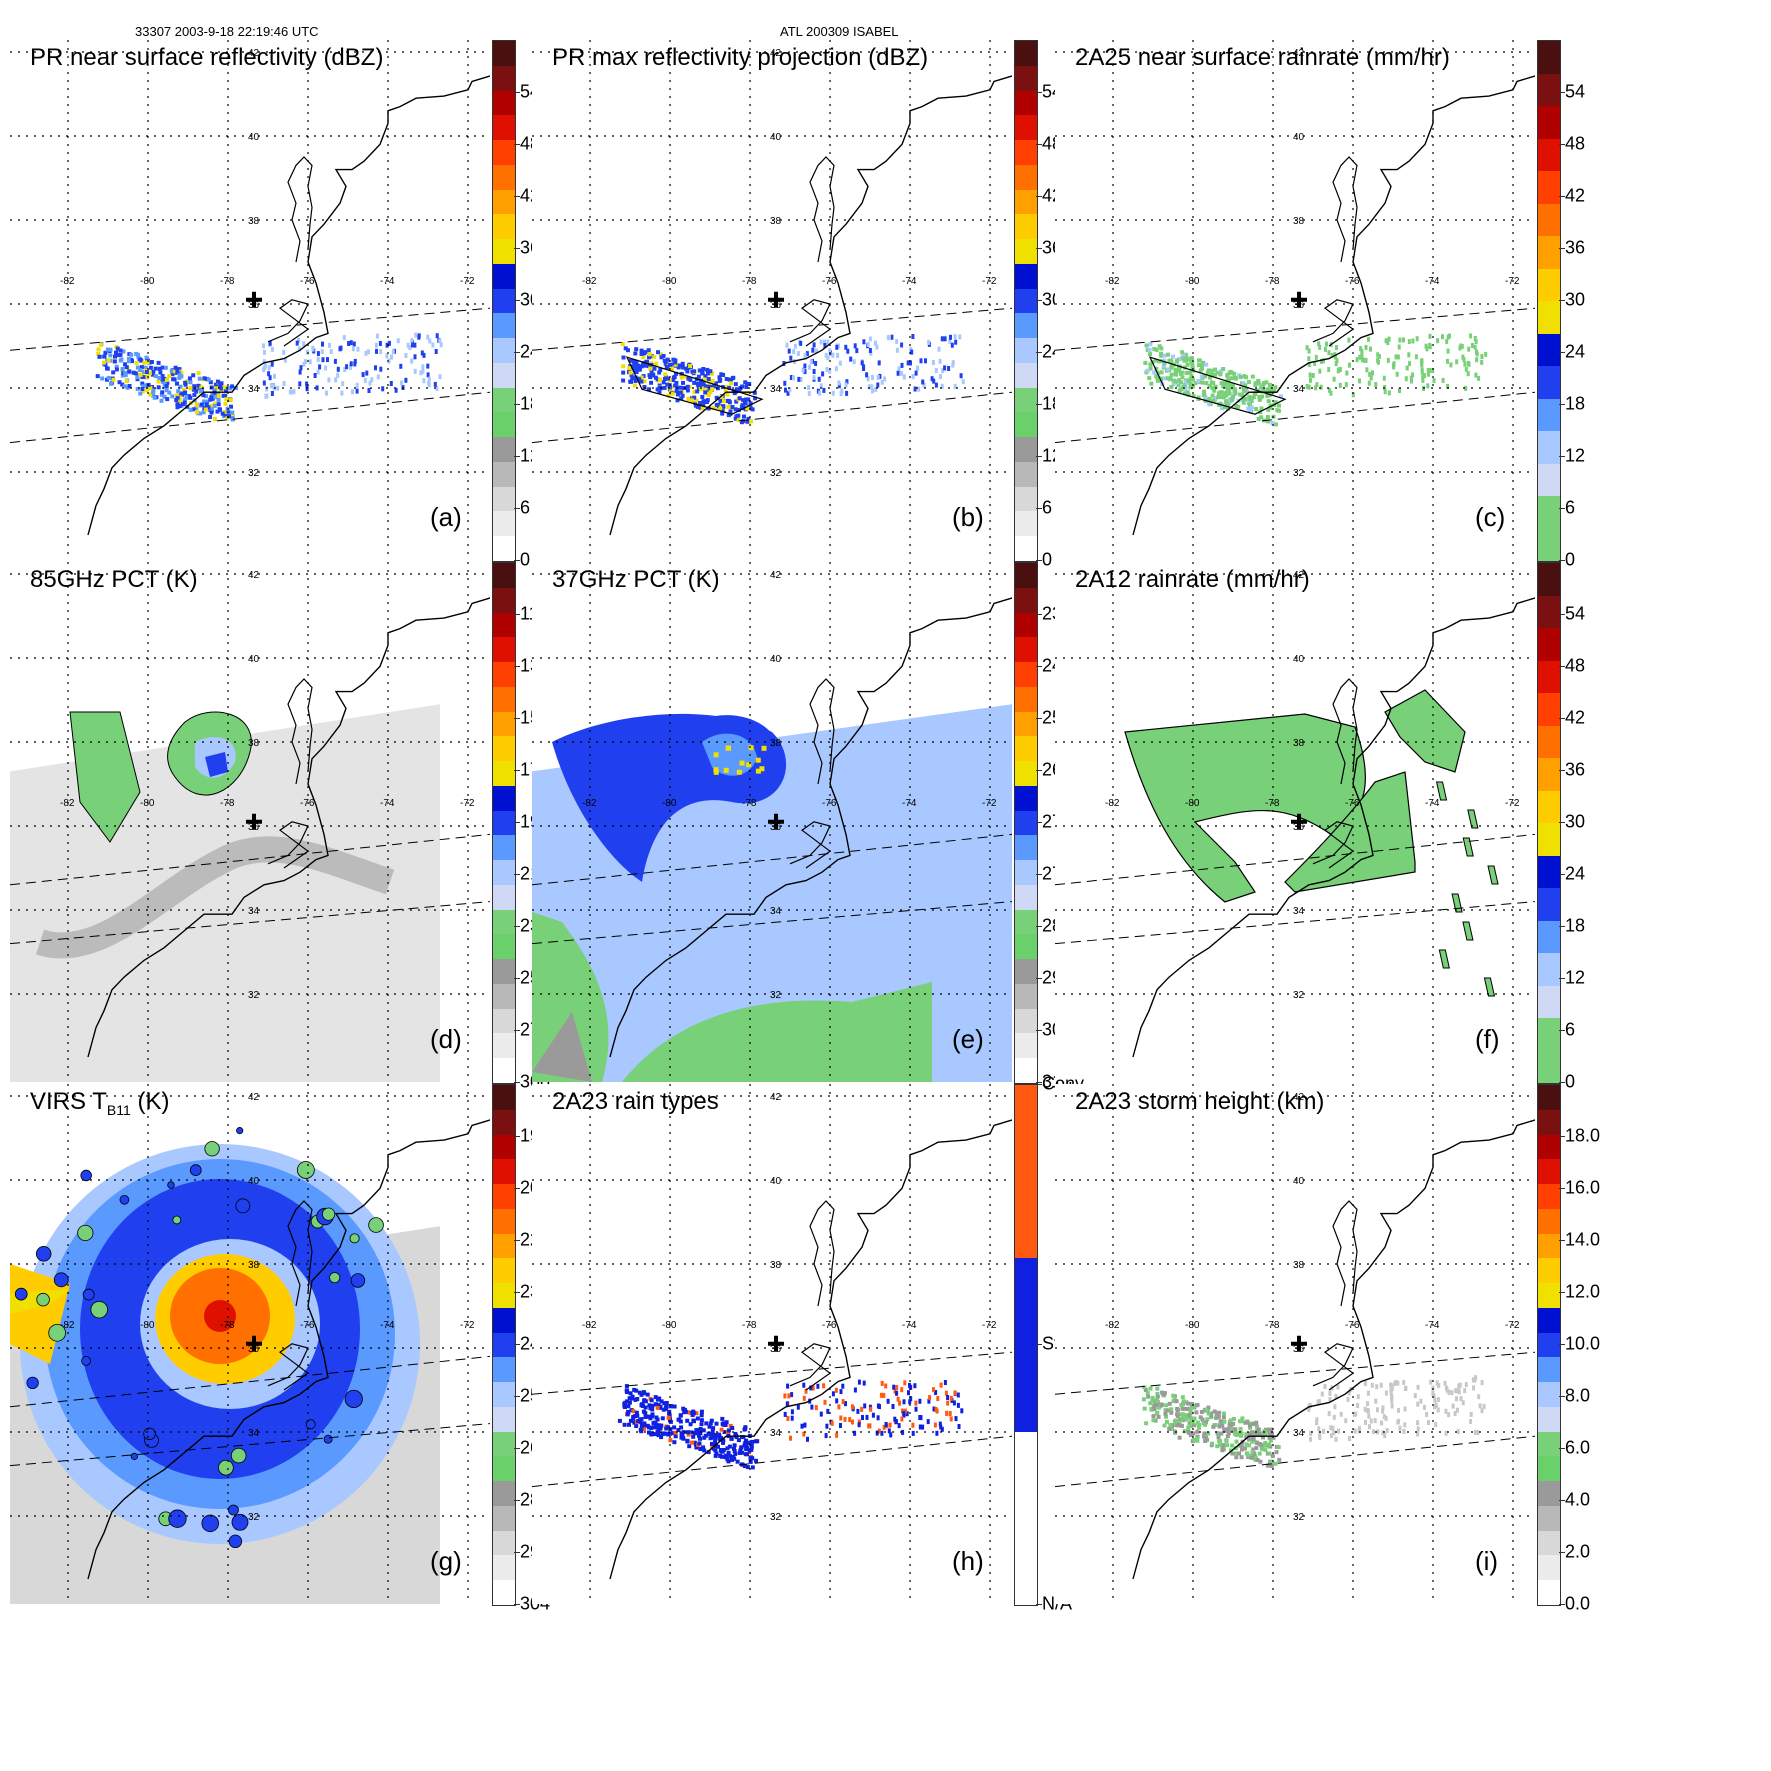 The width and height of the screenshot is (1771, 1771). I want to click on colorbar-tick-label: 0.0, so click(1578, 1603).